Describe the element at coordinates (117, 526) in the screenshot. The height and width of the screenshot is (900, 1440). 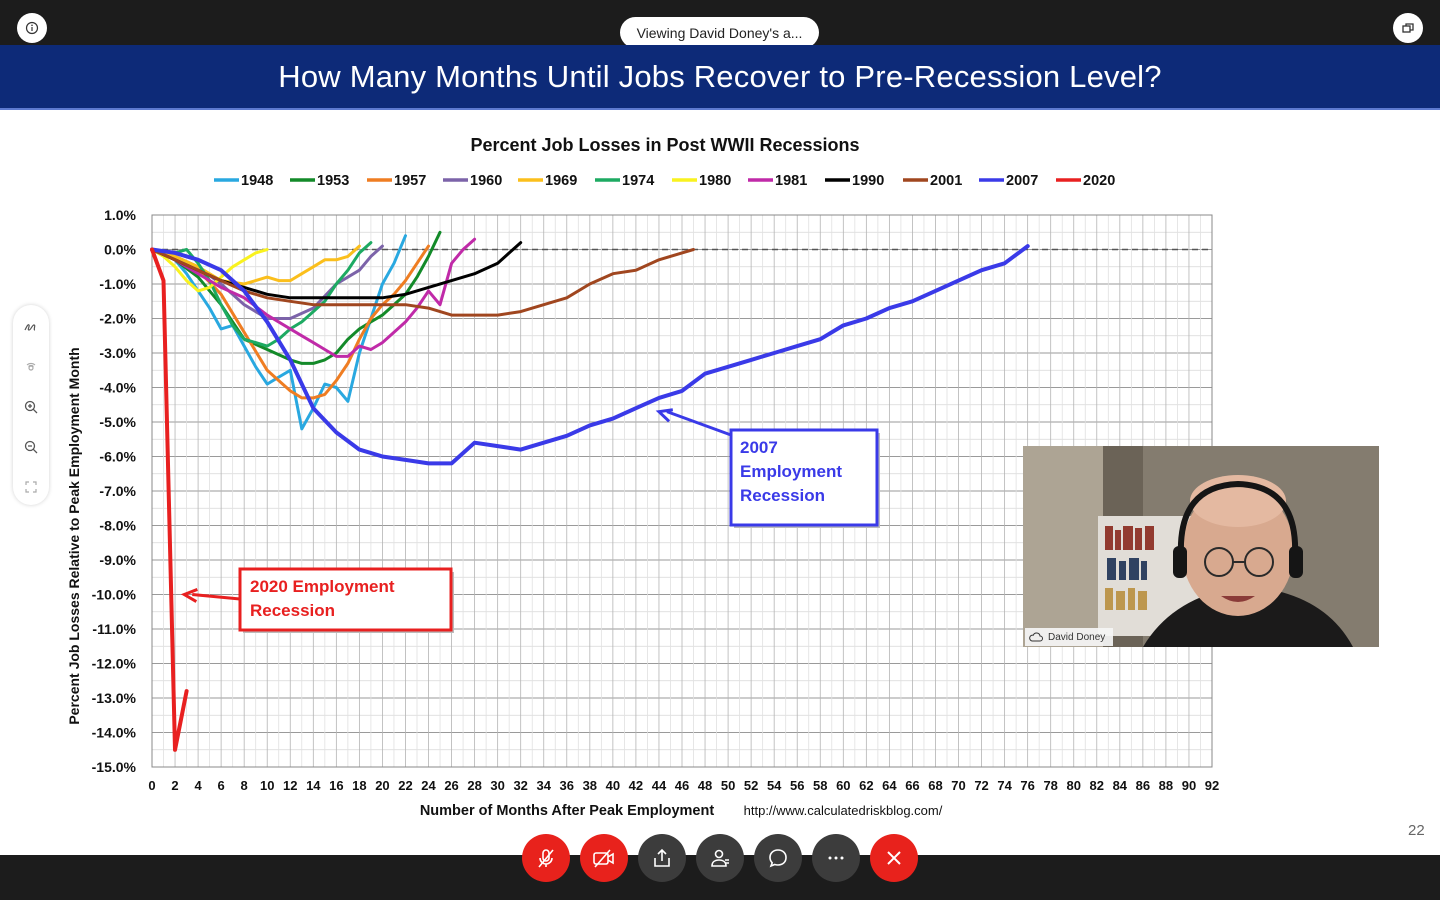
I see `y-tick-label: -8.0%` at that location.